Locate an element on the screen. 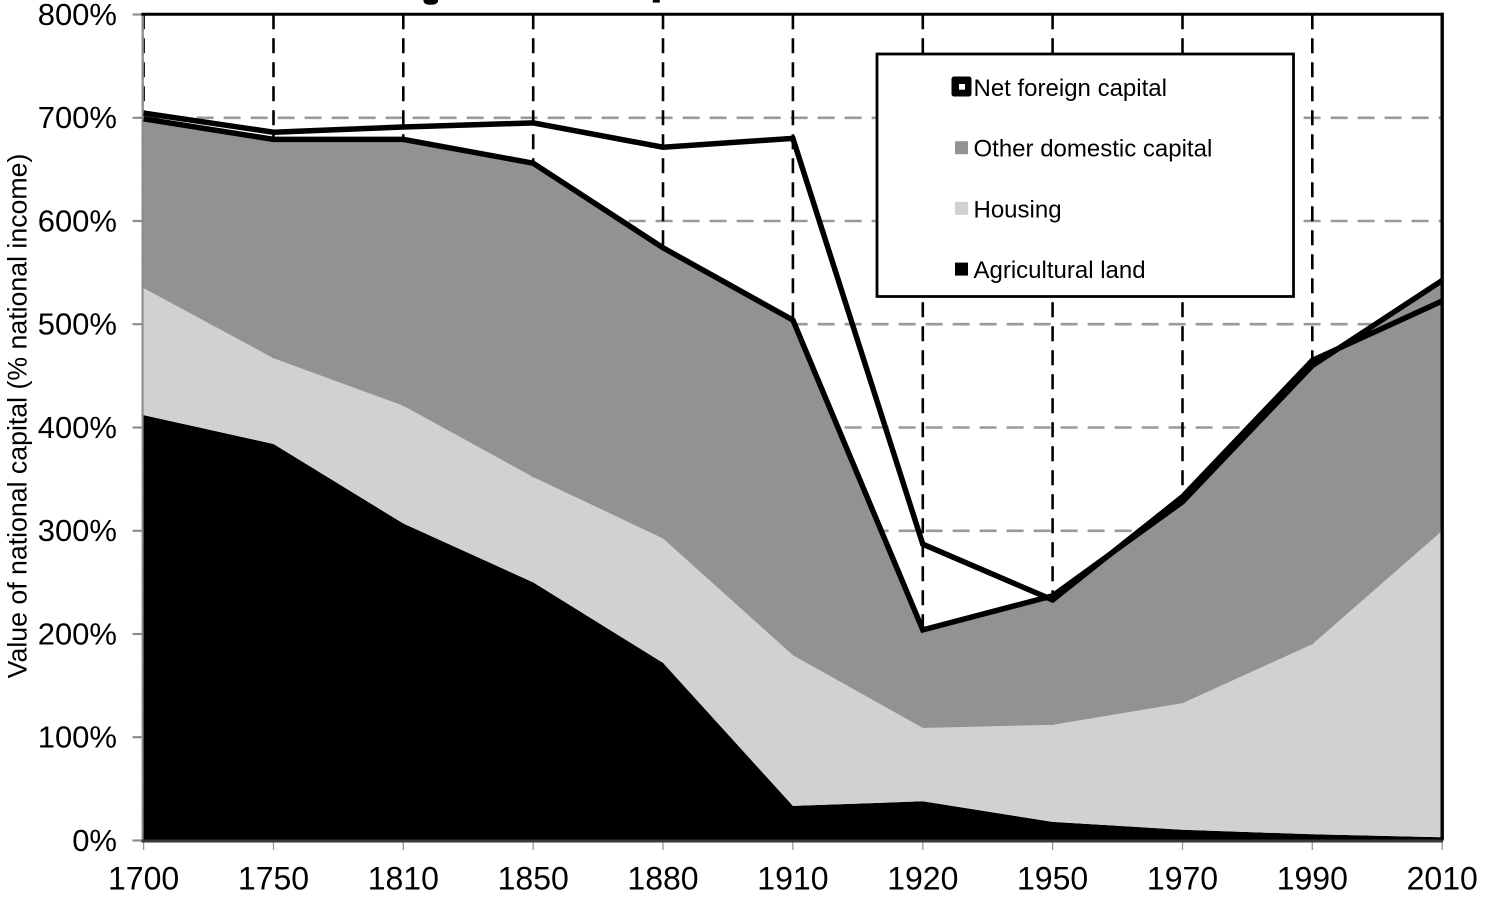 The width and height of the screenshot is (1492, 910). svg-text: Agricultural land is located at coordinates (1060, 270).